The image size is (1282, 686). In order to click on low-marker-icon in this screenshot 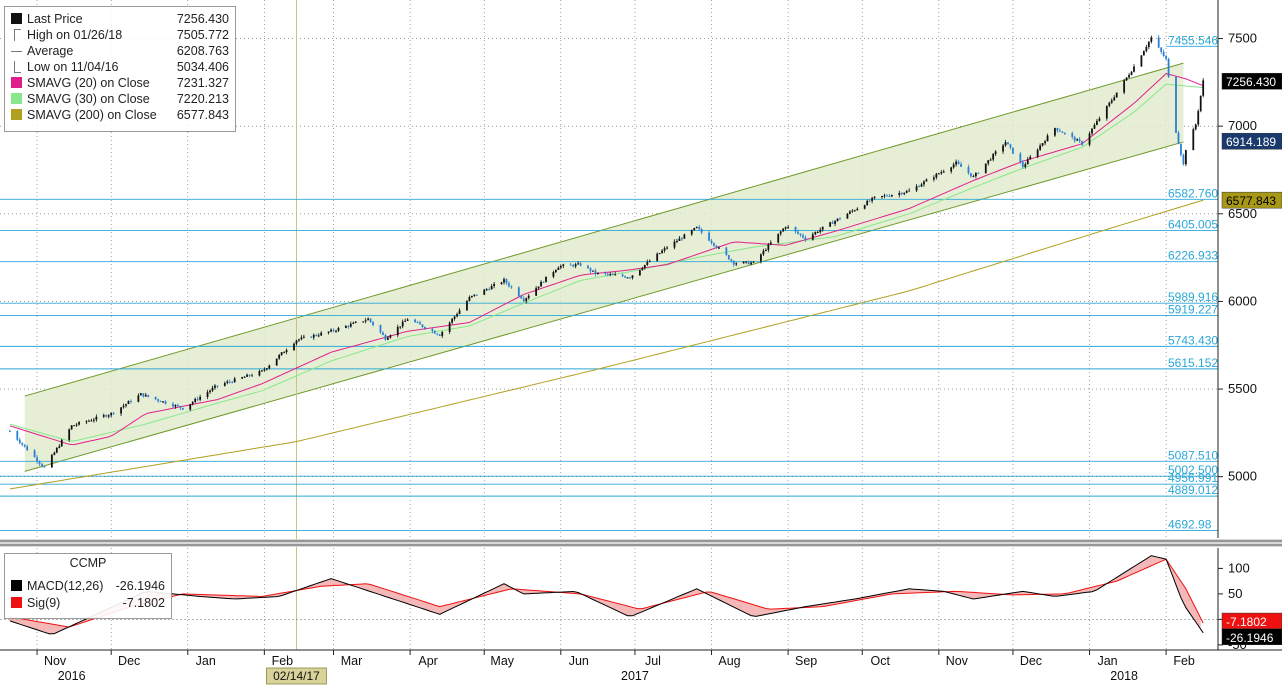, I will do `click(17, 67)`.